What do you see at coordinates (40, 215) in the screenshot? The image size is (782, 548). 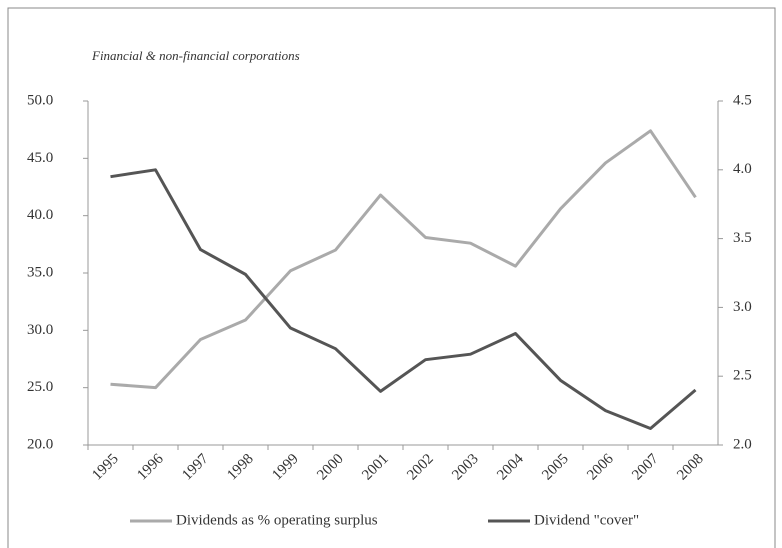 I see `y-tick-label: 40.0` at bounding box center [40, 215].